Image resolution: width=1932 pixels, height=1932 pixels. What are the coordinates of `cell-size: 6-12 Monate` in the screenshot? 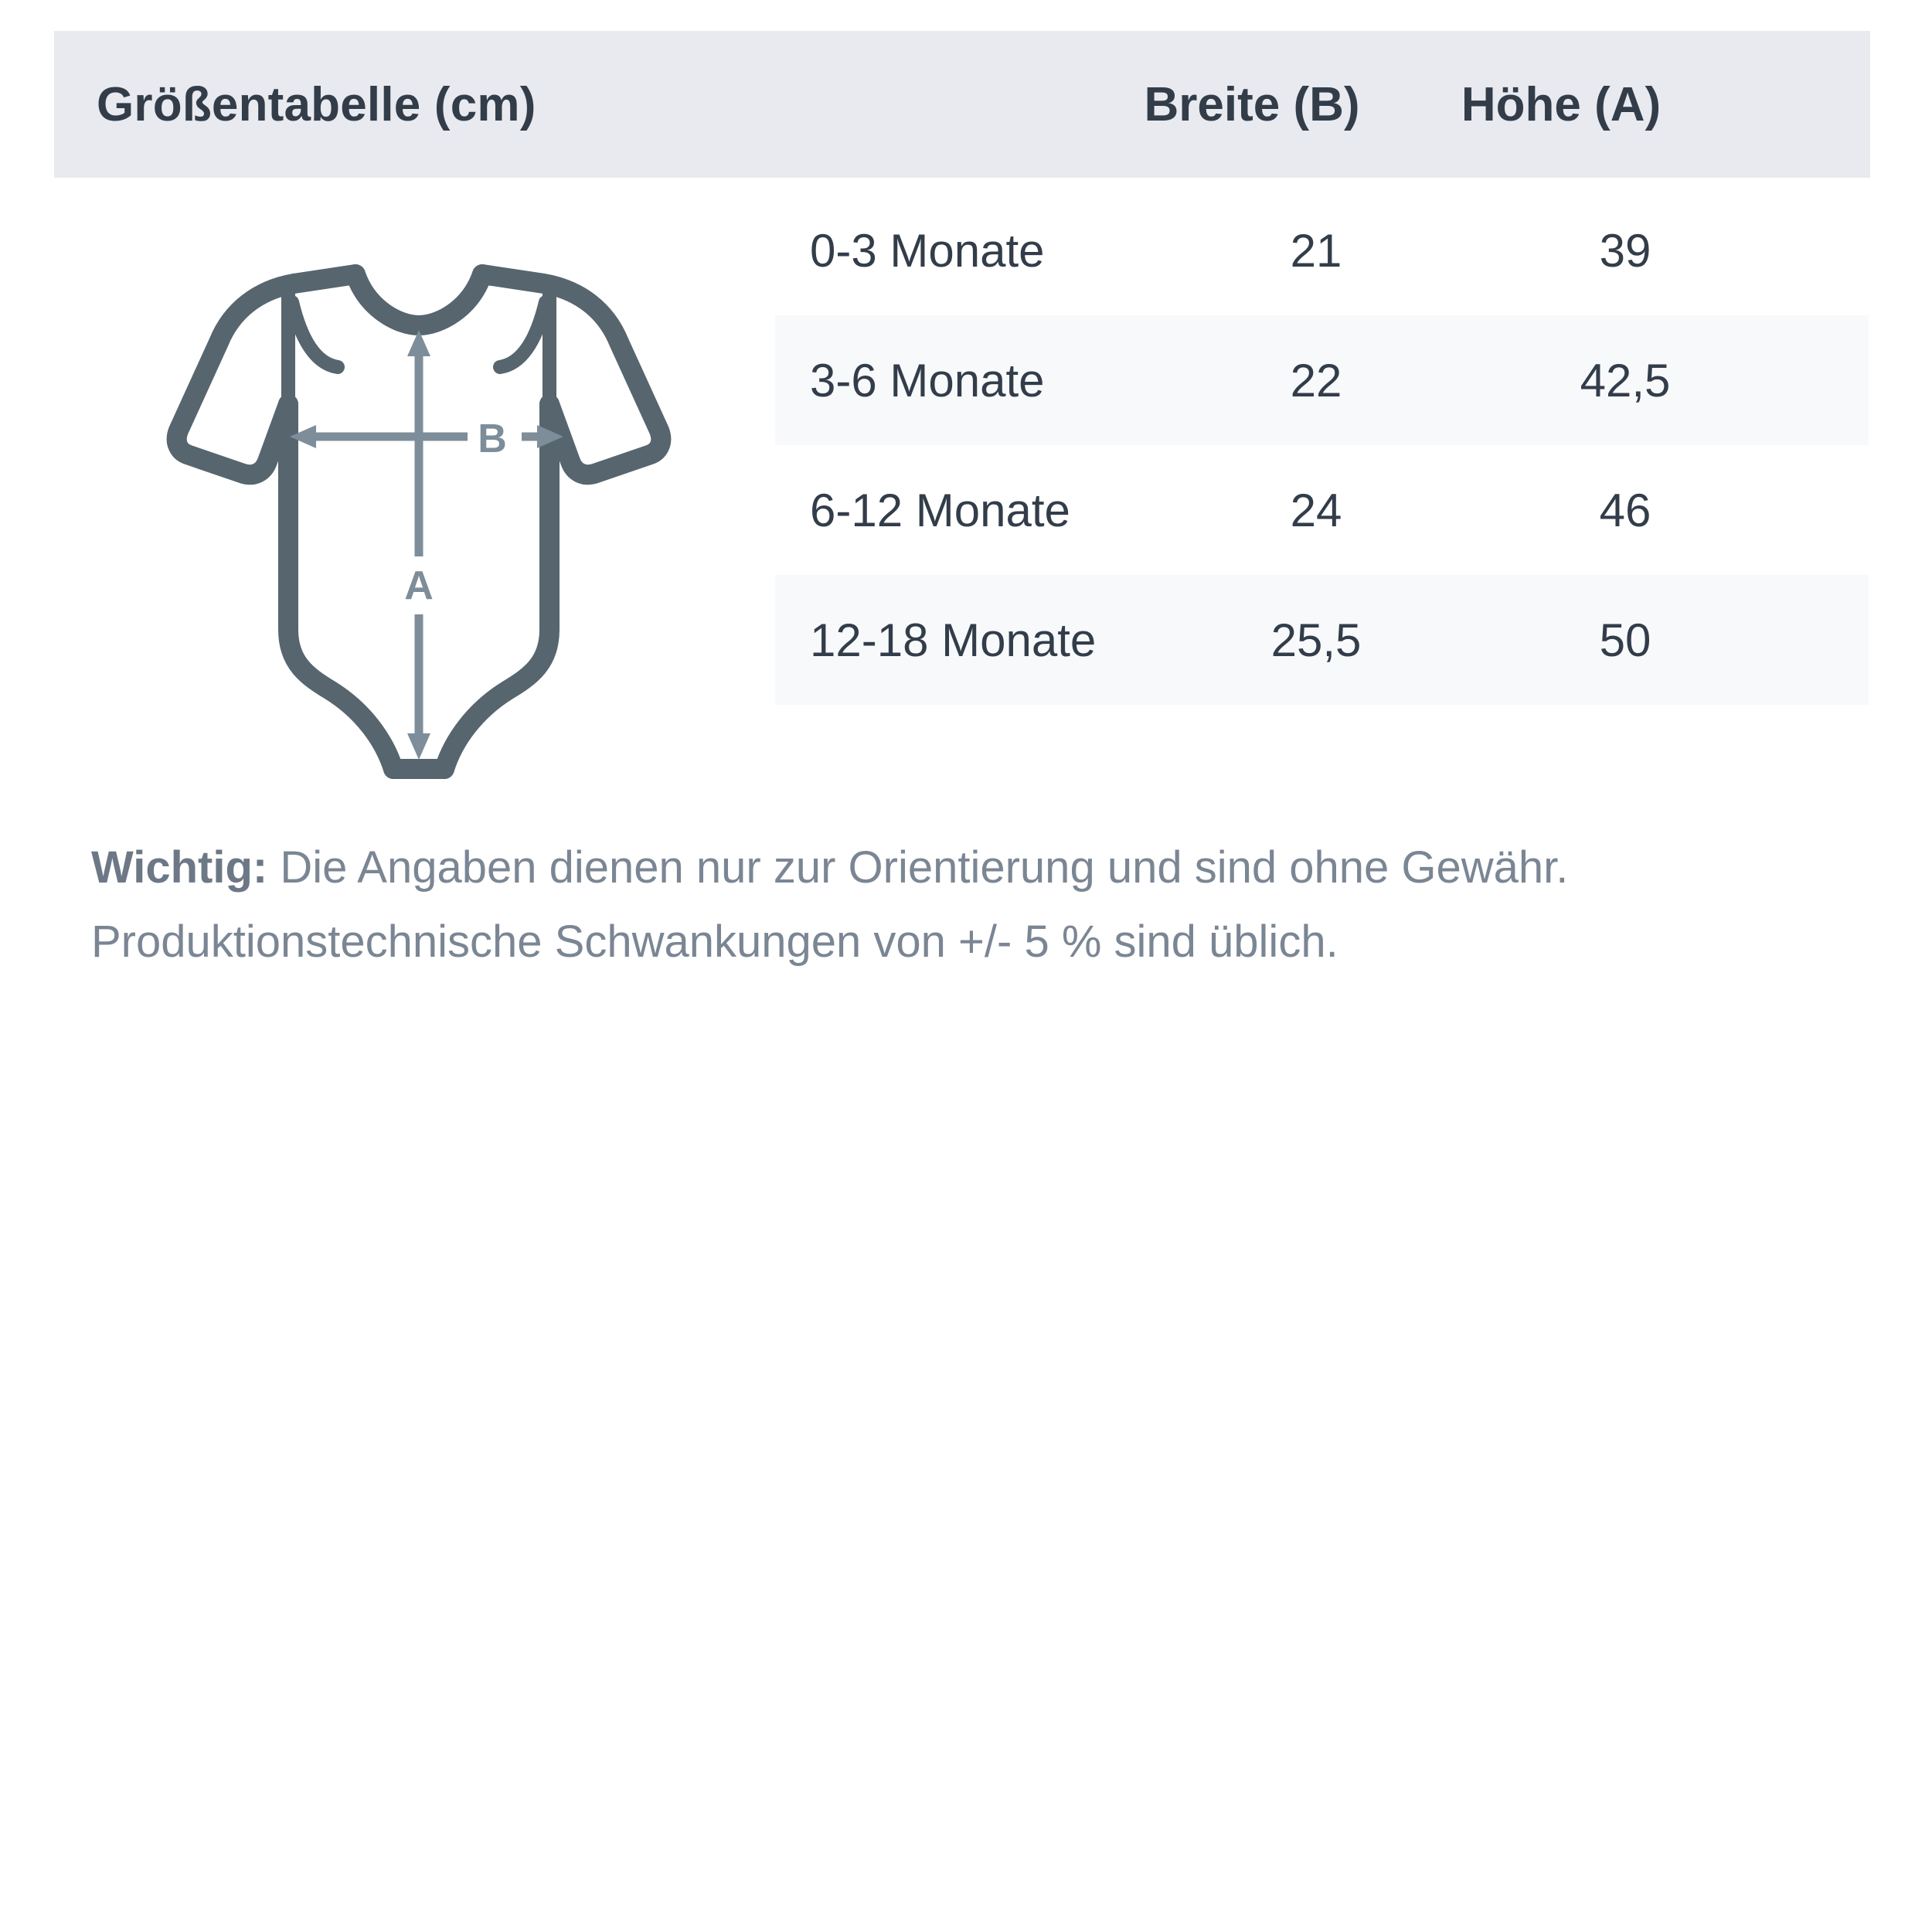 It's located at (940, 510).